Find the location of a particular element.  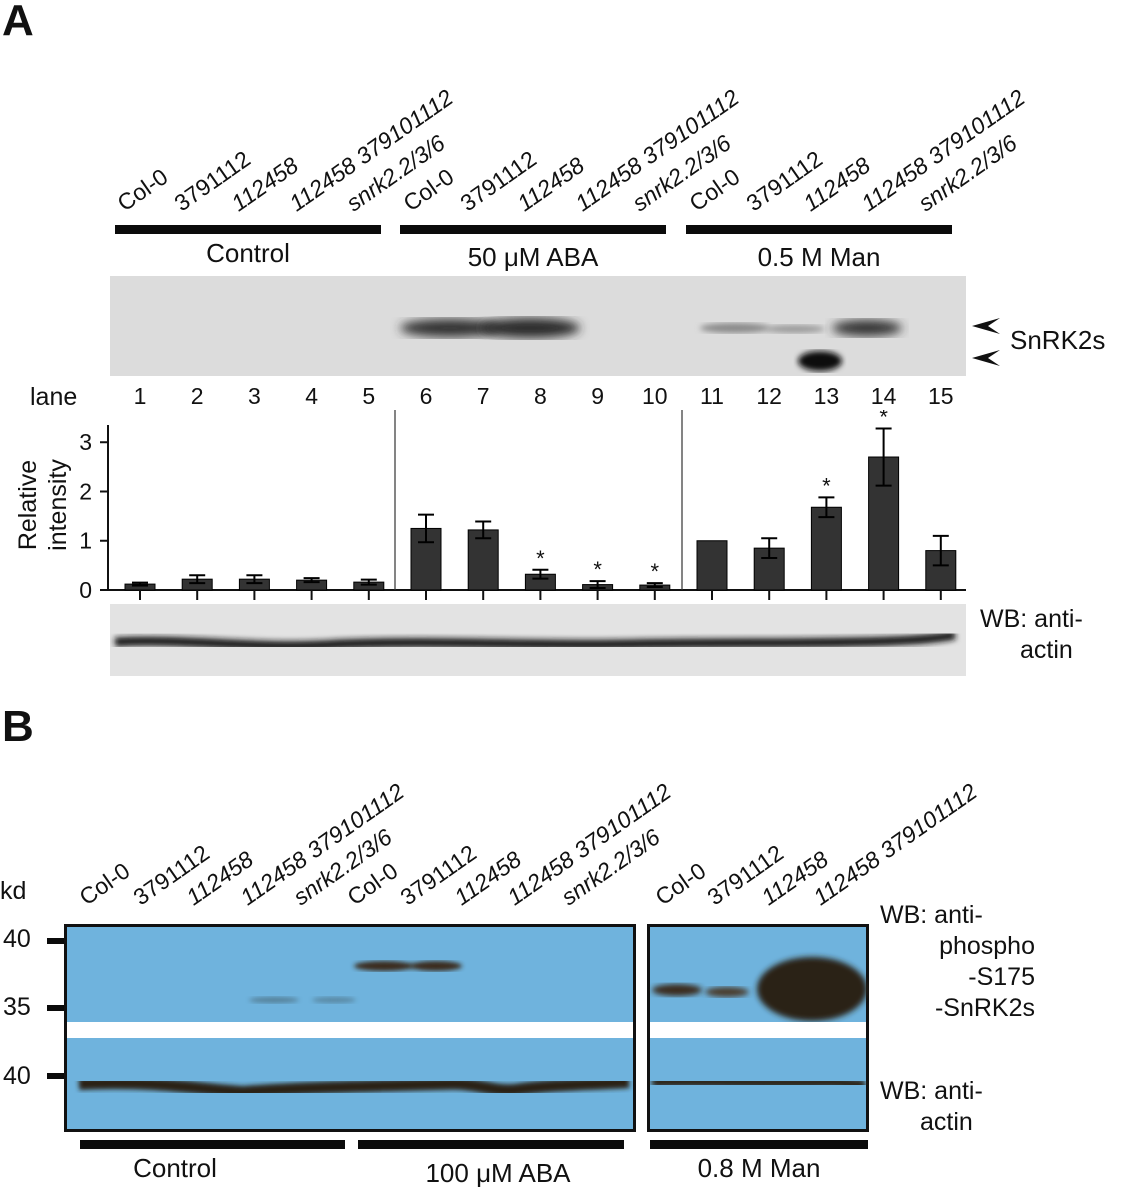

lane-number: 15 is located at coordinates (941, 396).